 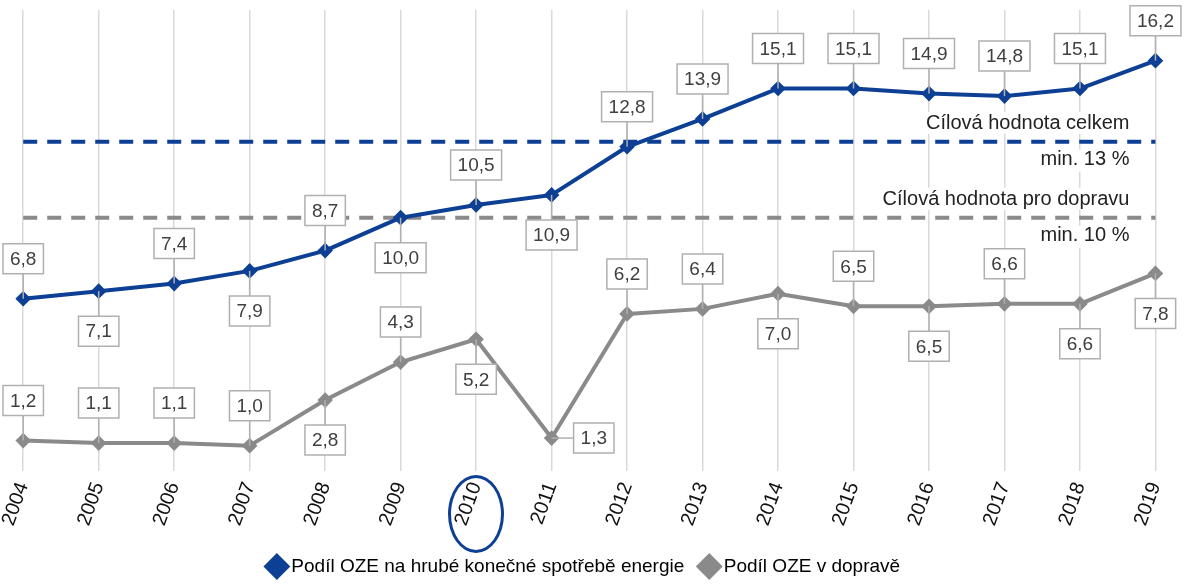 I want to click on data-label: 7,4, so click(x=174, y=243).